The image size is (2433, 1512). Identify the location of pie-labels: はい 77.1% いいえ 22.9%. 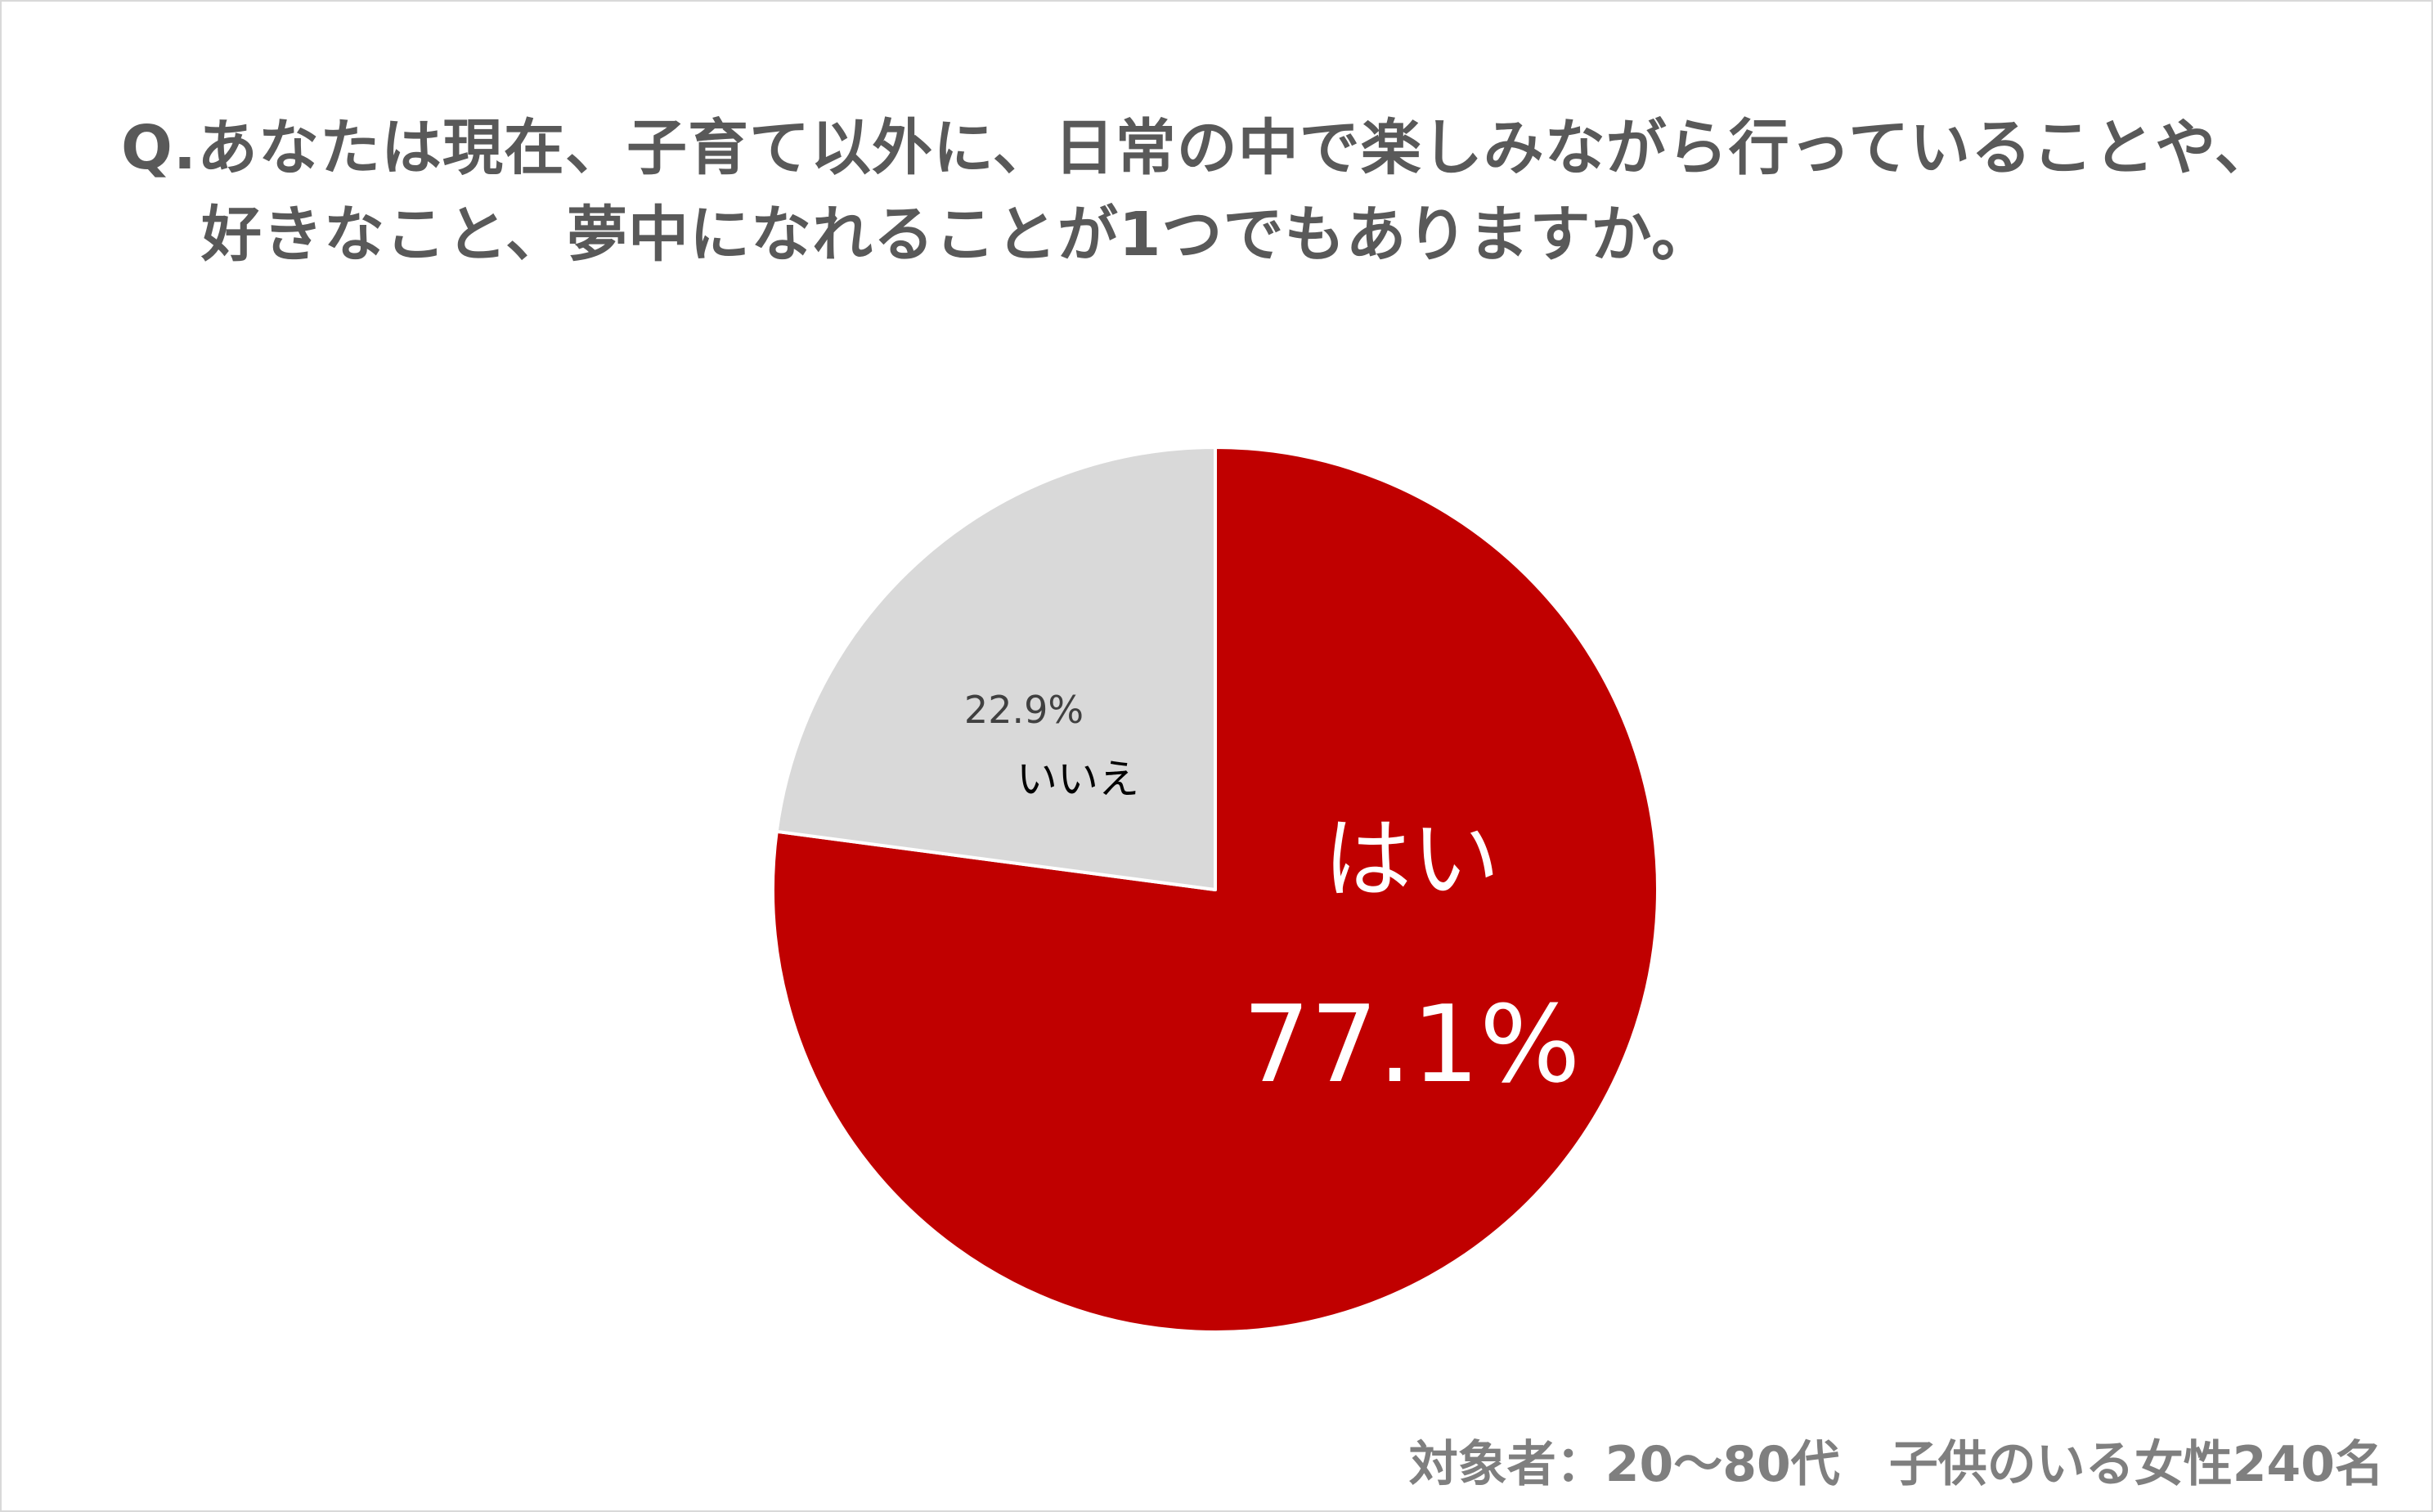
(1272, 897).